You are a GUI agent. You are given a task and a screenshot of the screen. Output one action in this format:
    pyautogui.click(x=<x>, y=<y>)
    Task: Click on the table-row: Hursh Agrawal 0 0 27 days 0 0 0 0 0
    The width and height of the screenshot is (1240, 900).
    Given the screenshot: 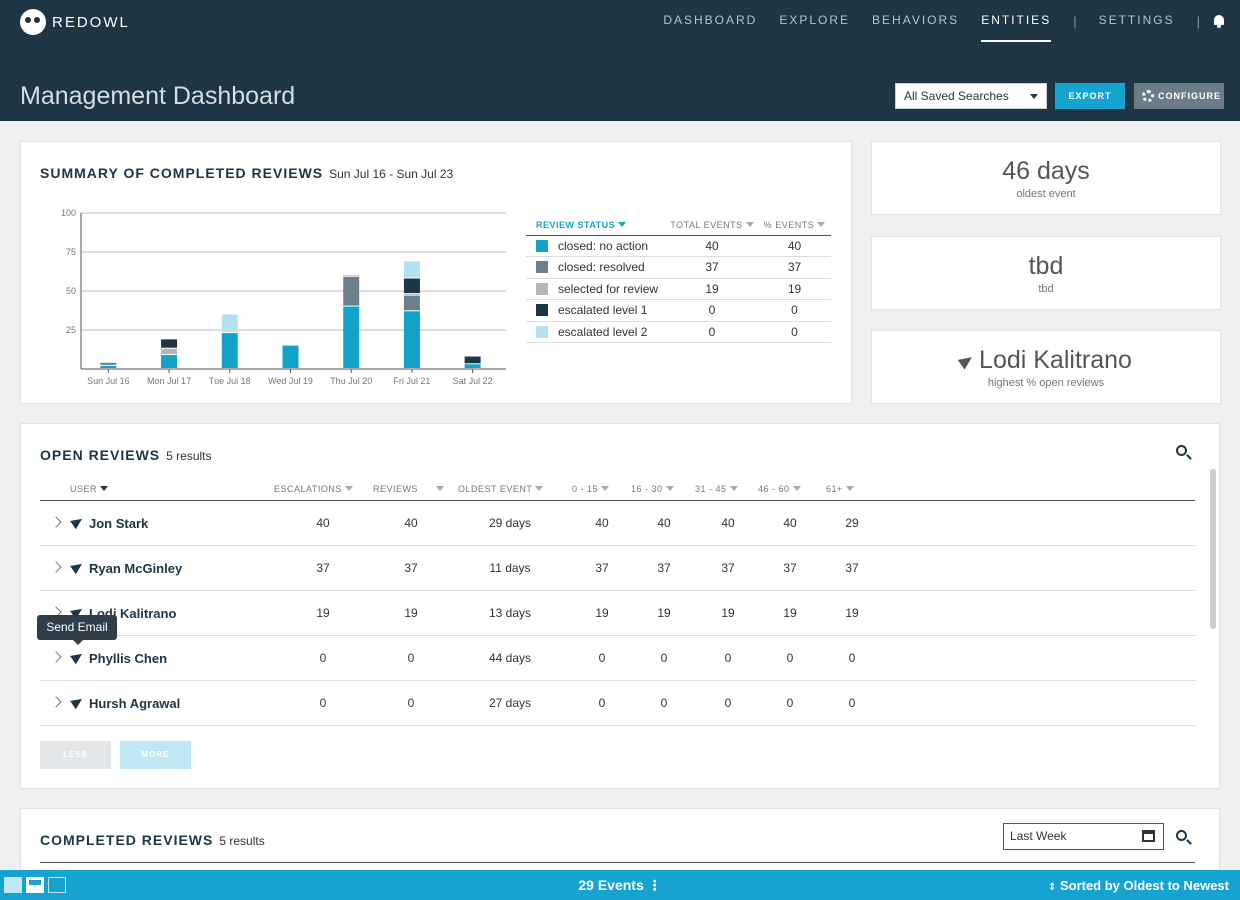 What is the action you would take?
    pyautogui.click(x=617, y=703)
    